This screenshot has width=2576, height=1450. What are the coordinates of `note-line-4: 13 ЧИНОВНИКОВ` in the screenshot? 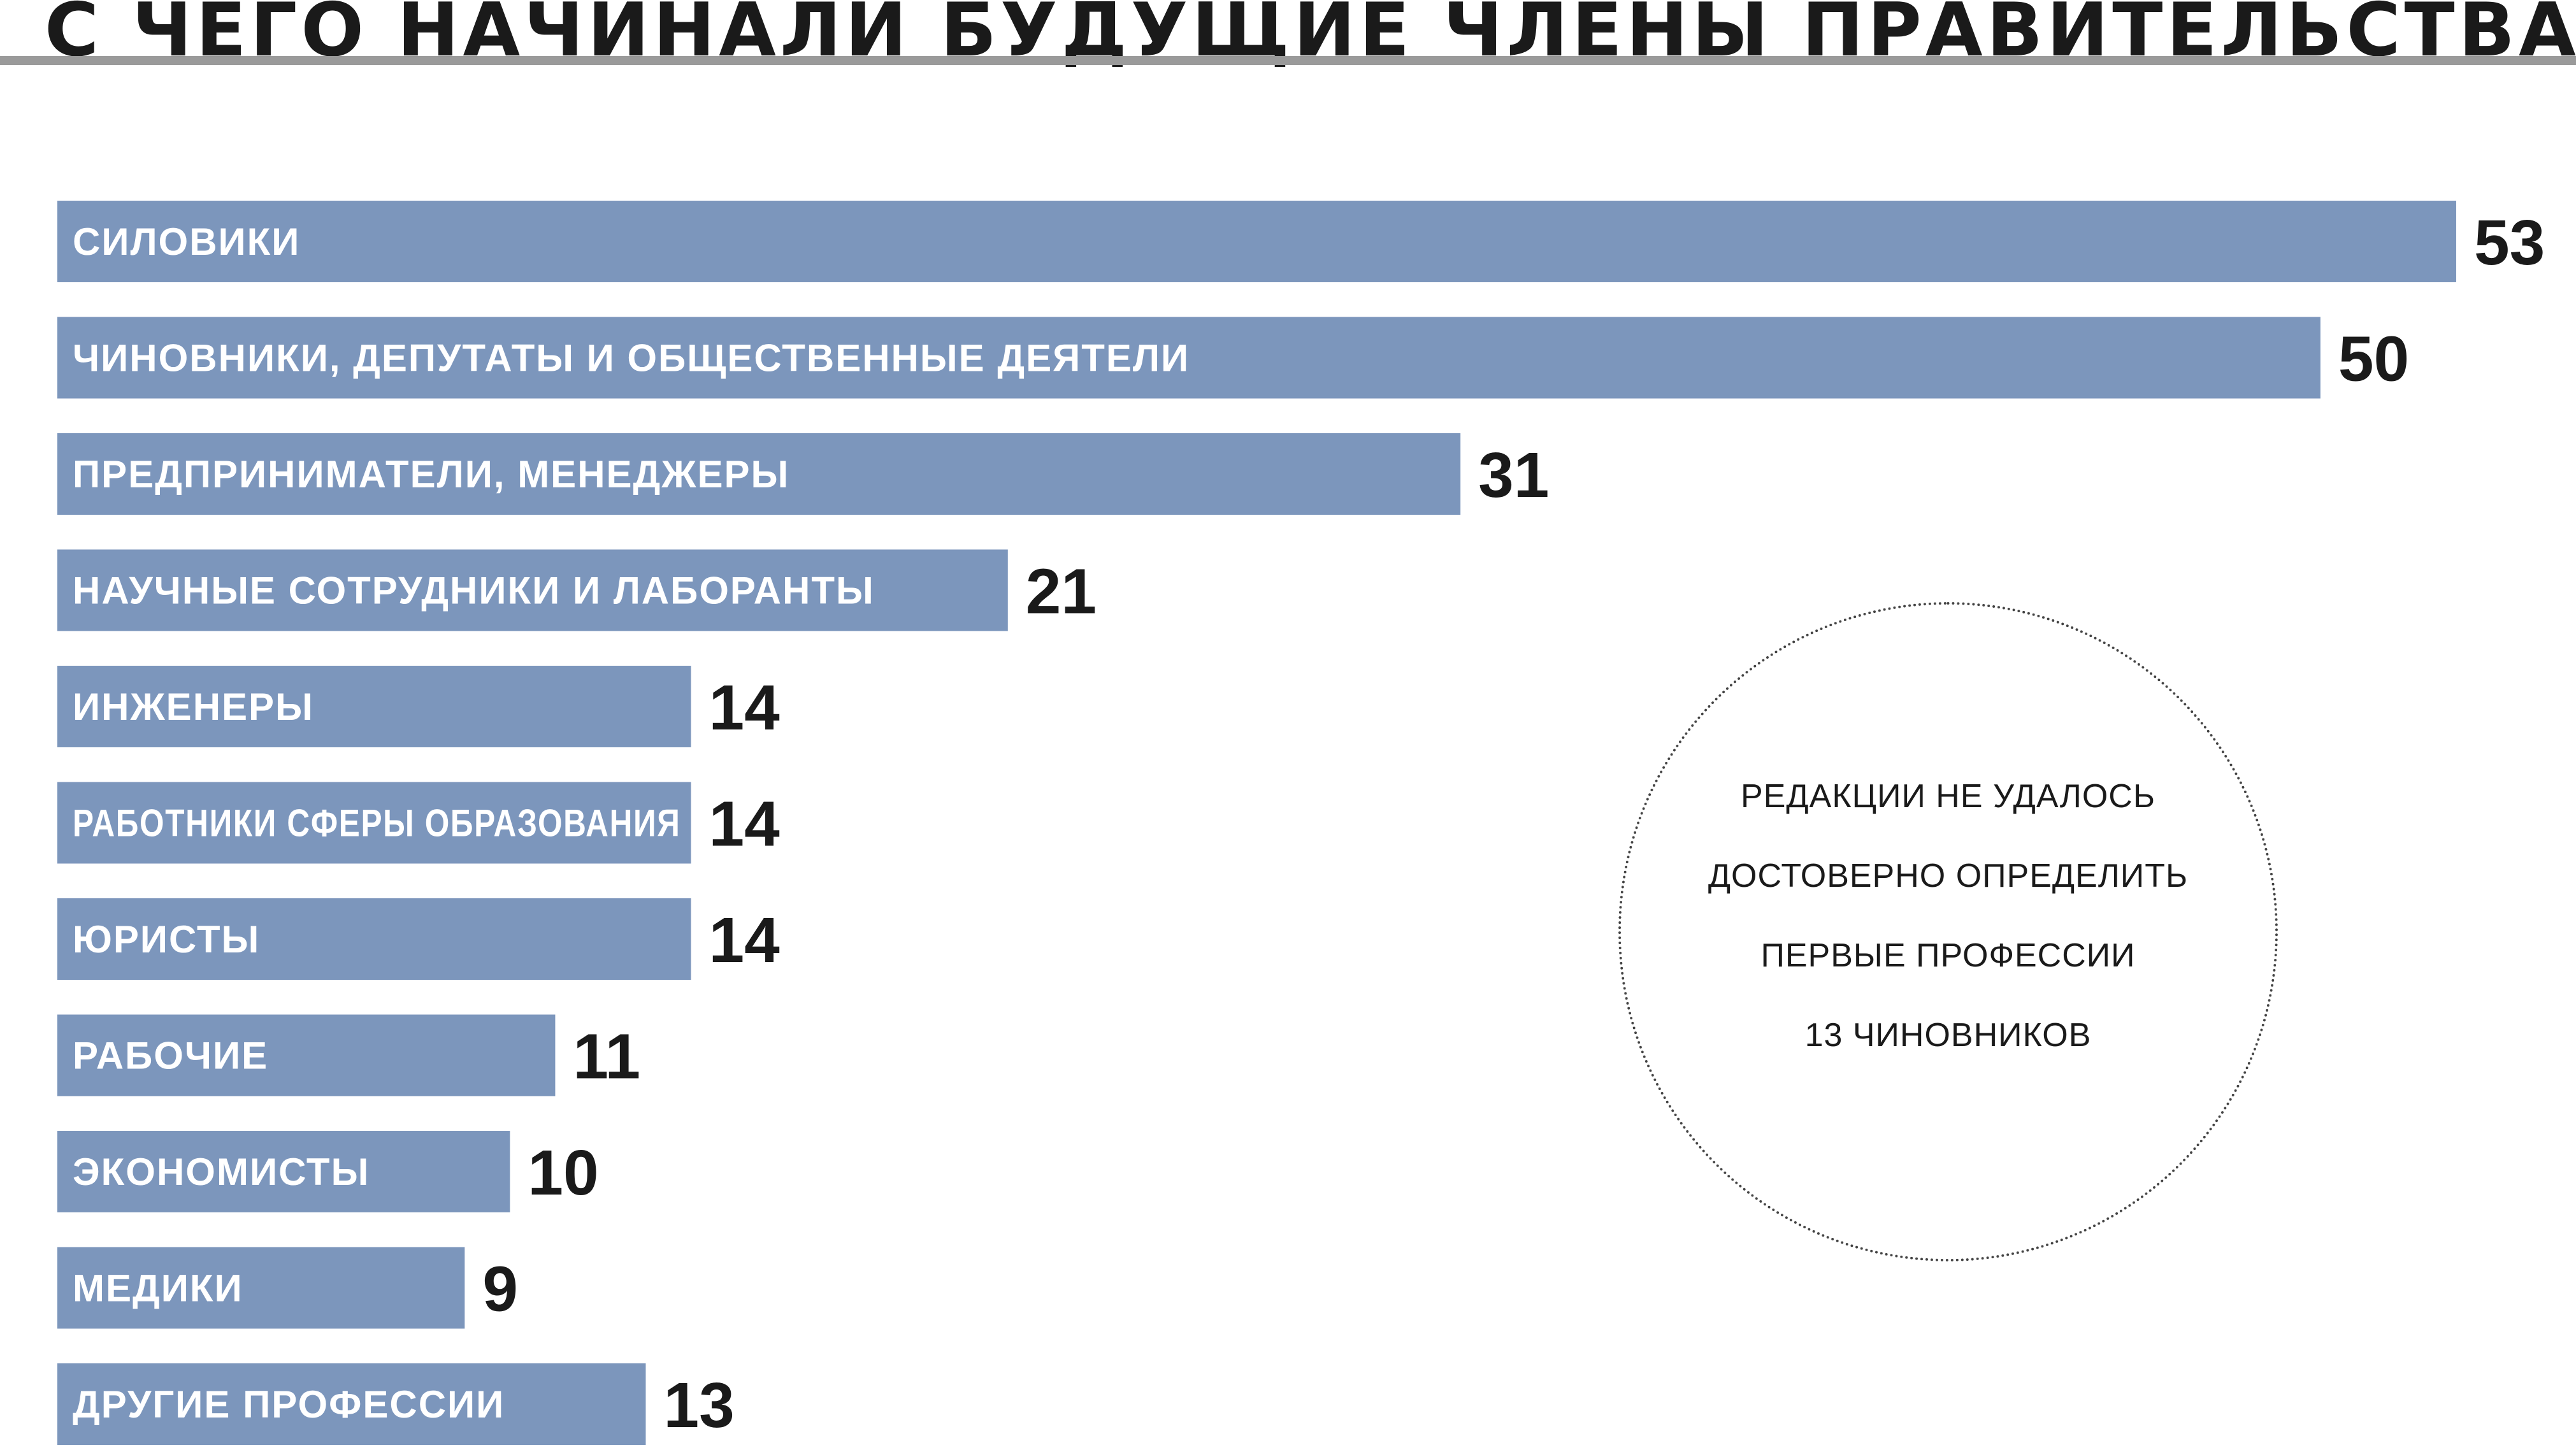 It's located at (1948, 1035).